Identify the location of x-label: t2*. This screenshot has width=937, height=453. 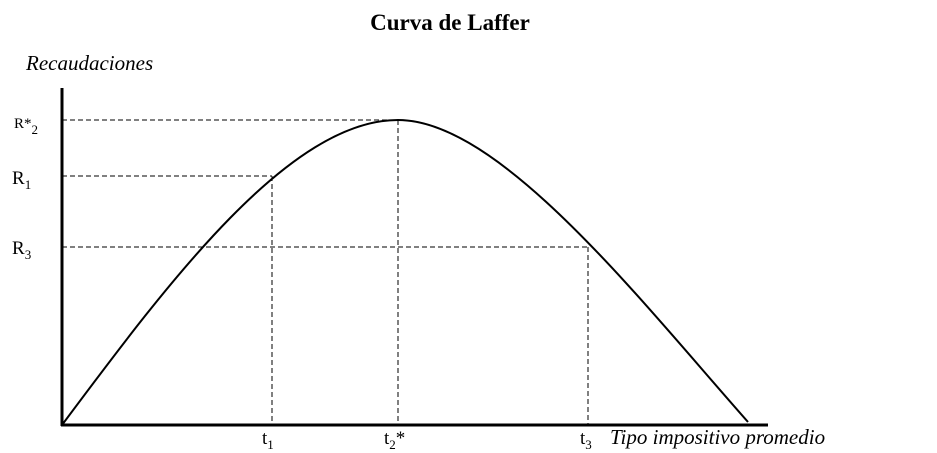
(394, 440).